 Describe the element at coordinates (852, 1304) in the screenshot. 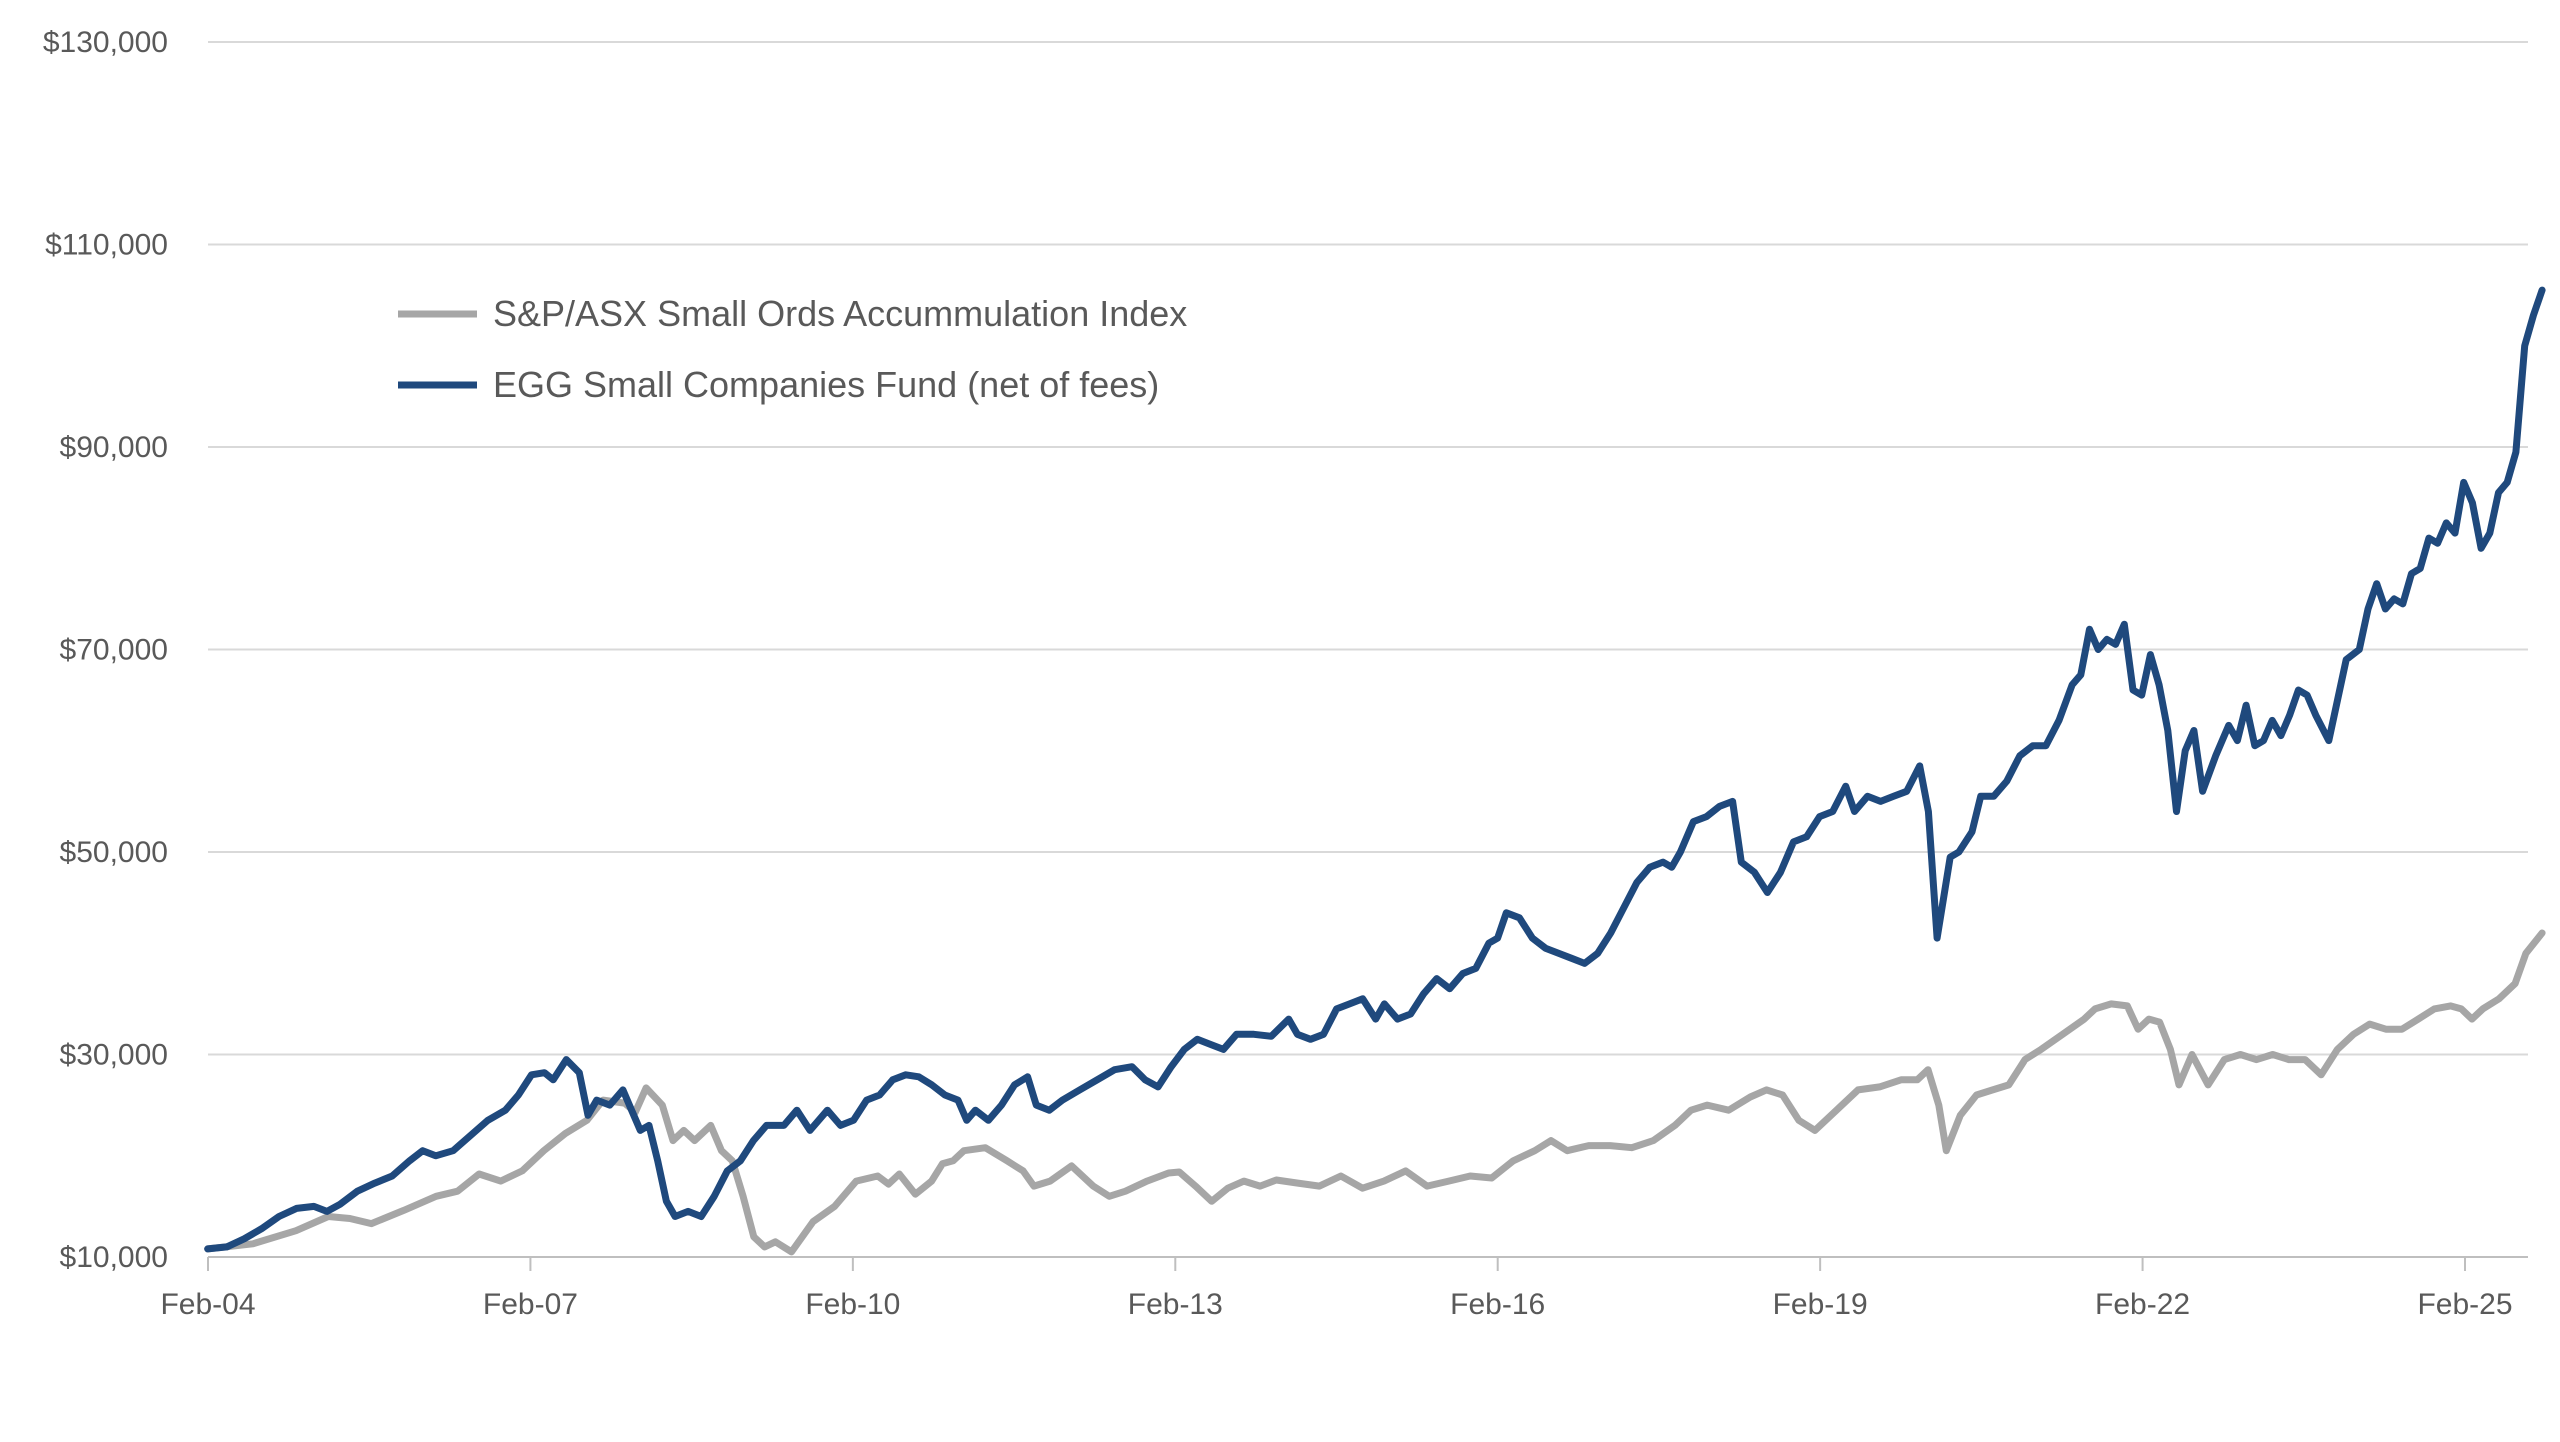

I see `x-tick-label: Feb-10` at that location.